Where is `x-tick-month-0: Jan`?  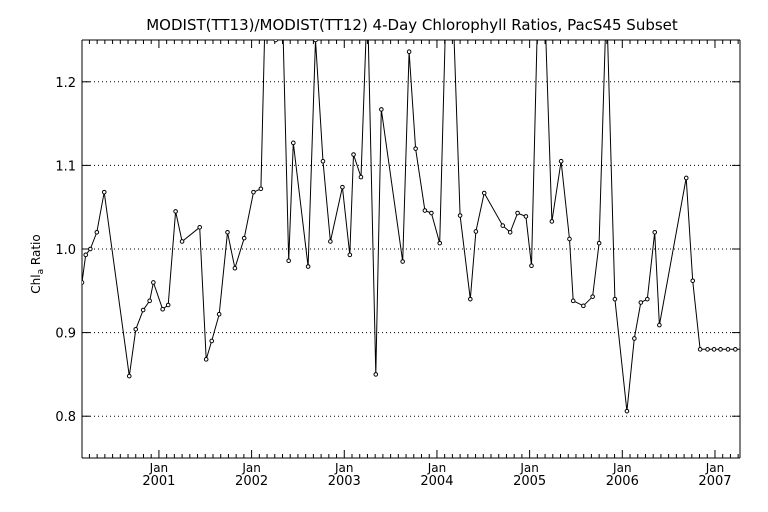
x-tick-month-0: Jan is located at coordinates (159, 468).